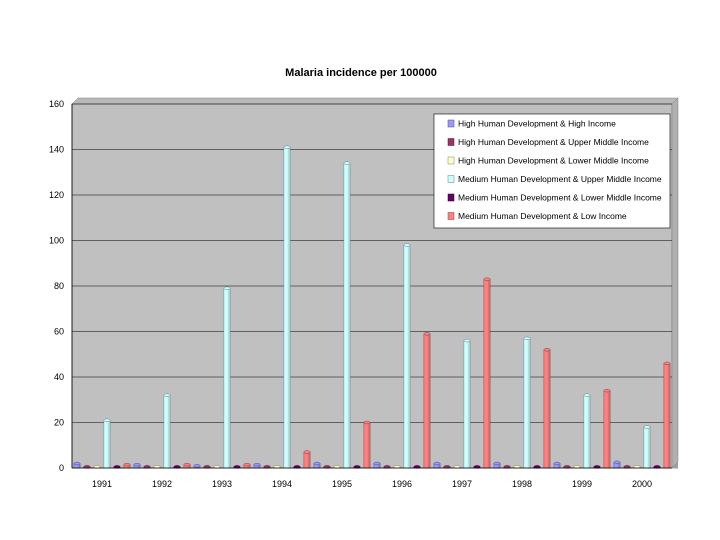 The image size is (720, 540). I want to click on x-tick-label: 2000, so click(642, 484).